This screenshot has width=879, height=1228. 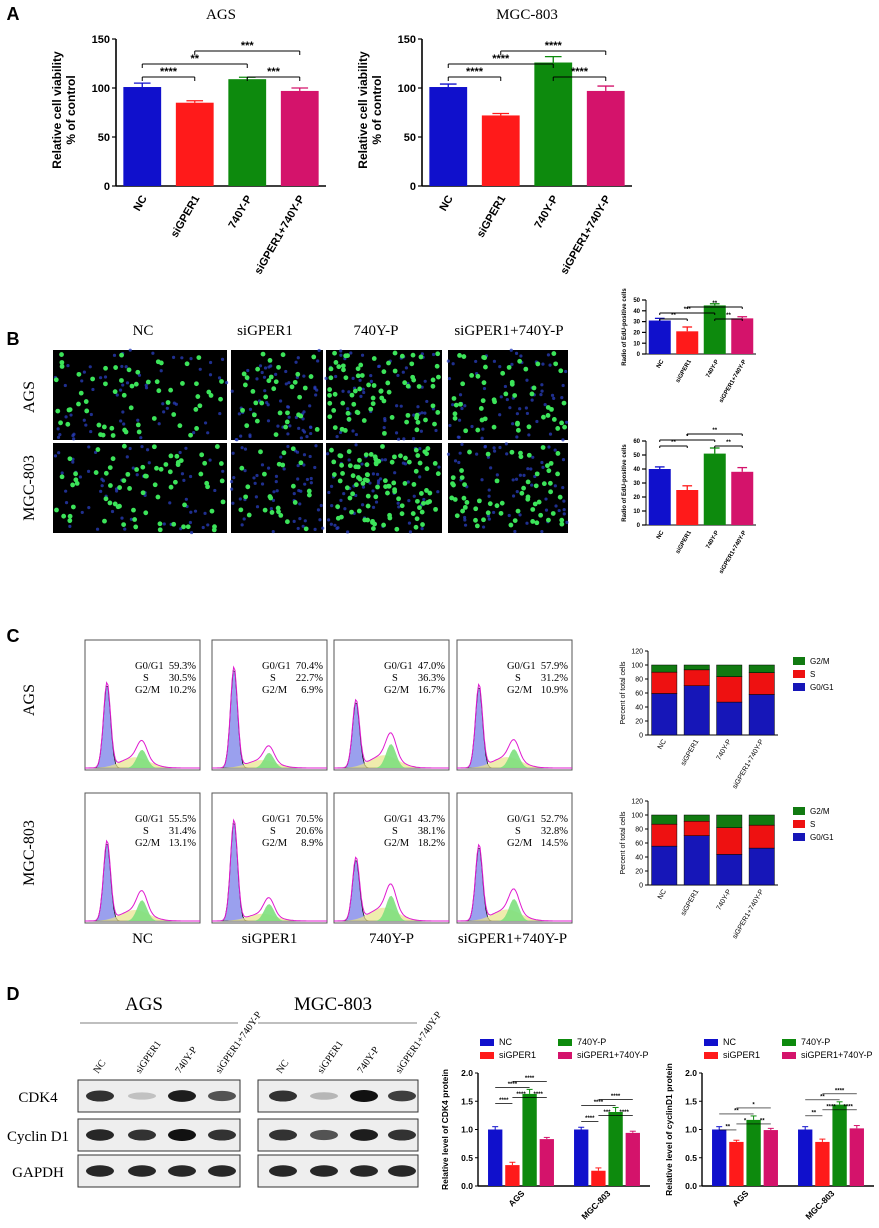 What do you see at coordinates (625, 327) in the screenshot?
I see `ylabel-b: Radio of EdU-positive cells` at bounding box center [625, 327].